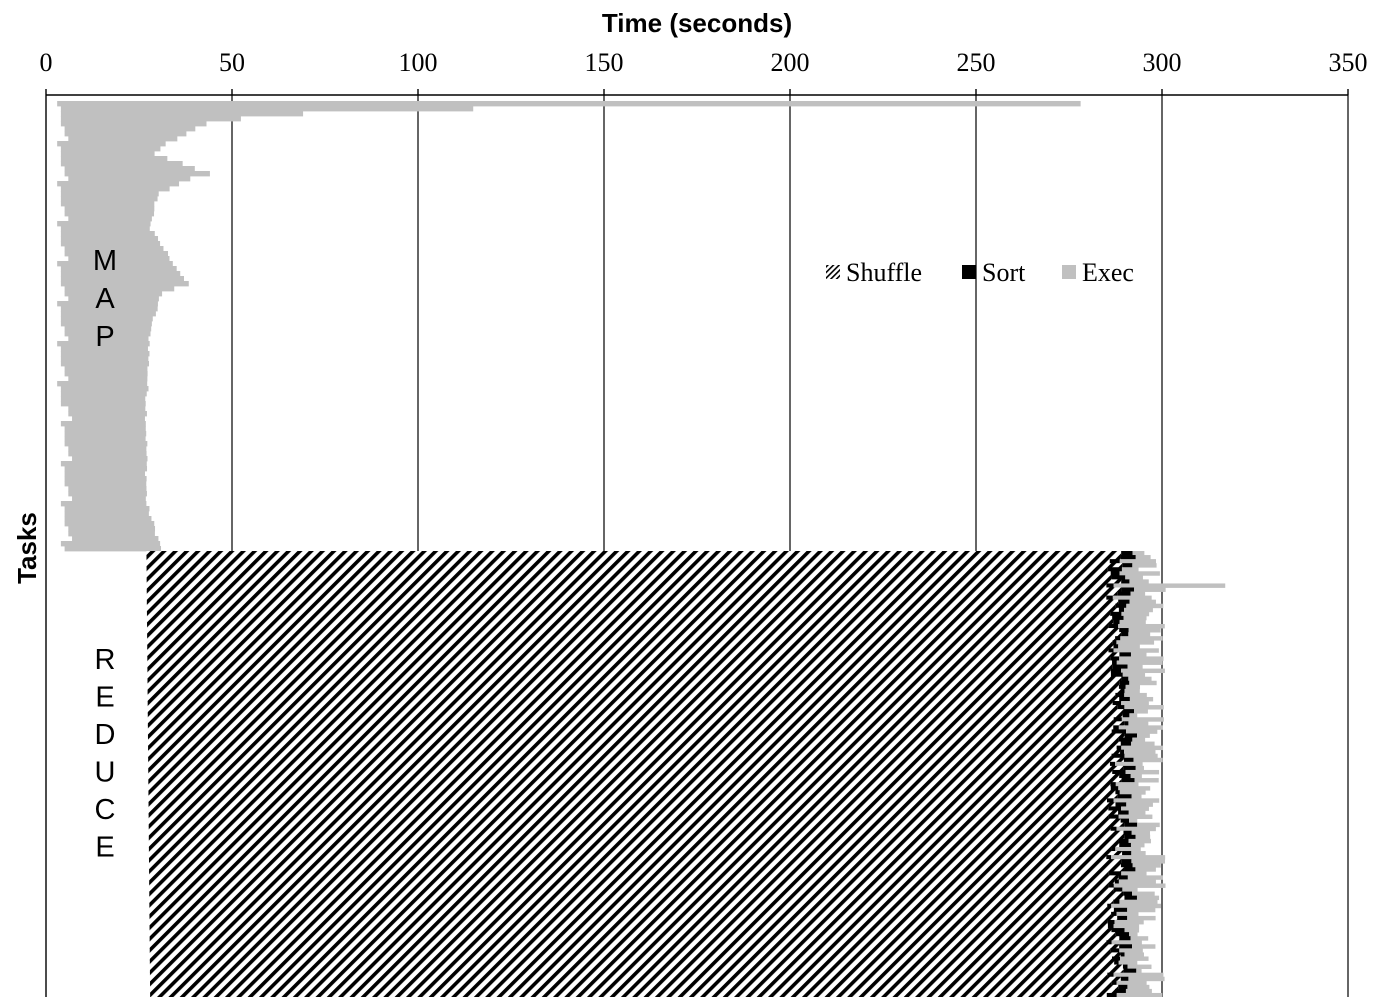 Image resolution: width=1378 pixels, height=997 pixels. Describe the element at coordinates (105, 660) in the screenshot. I see `reduce-phase-letter: R` at that location.